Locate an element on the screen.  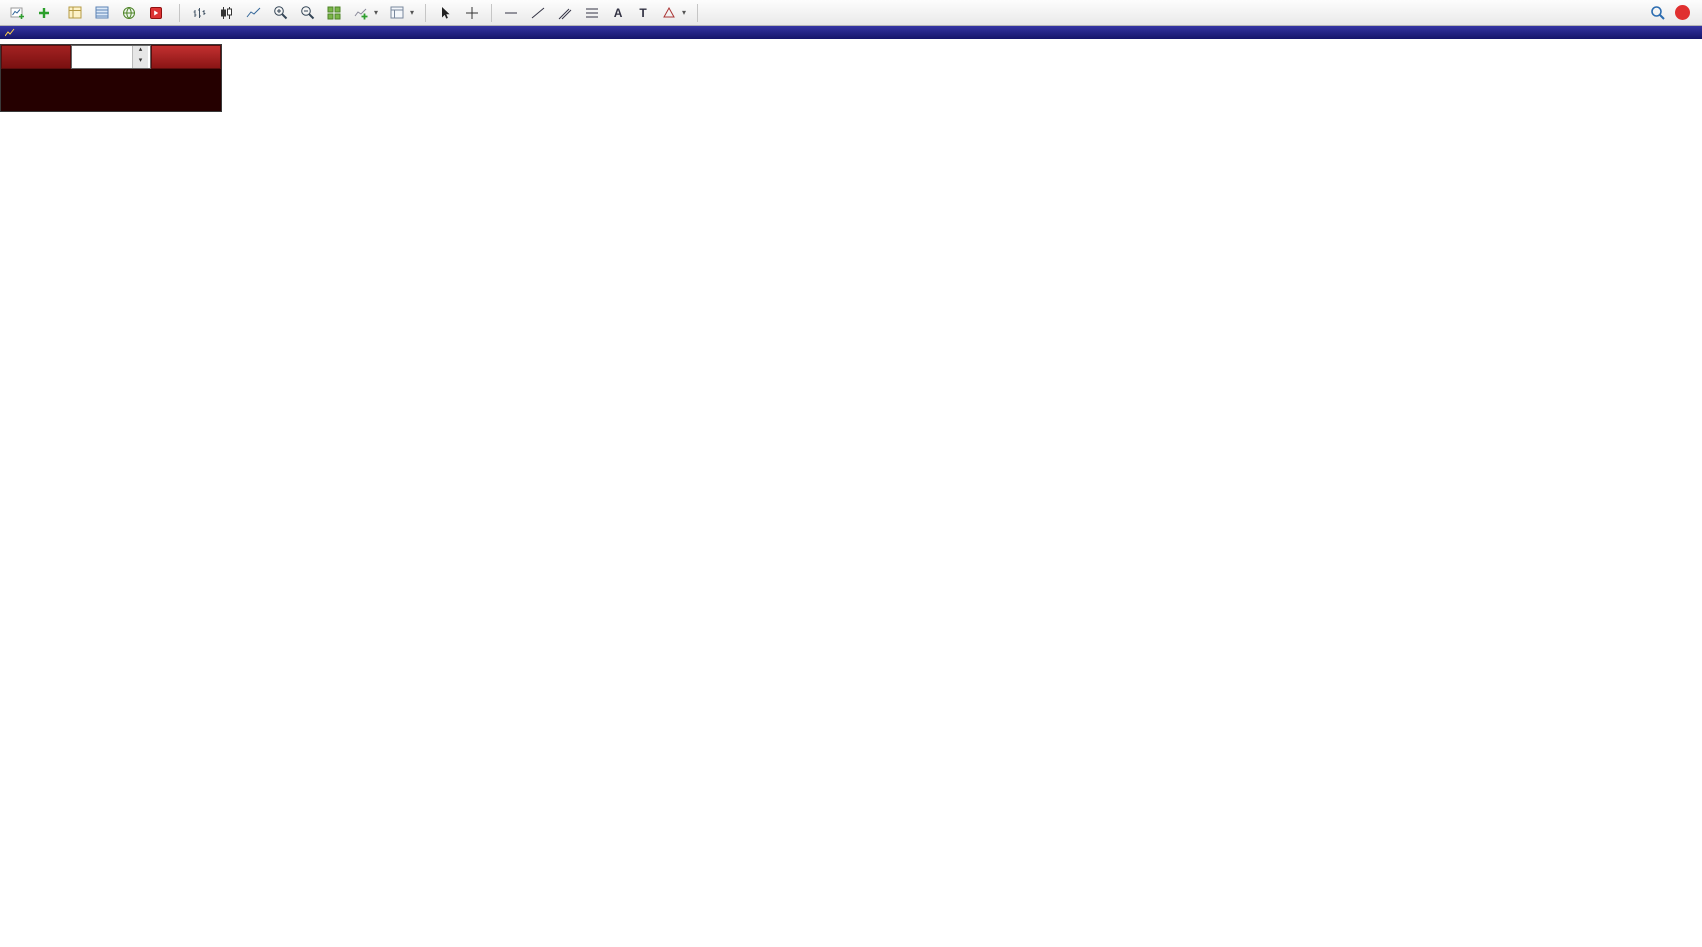
data-window-icon is located at coordinates (102, 13).